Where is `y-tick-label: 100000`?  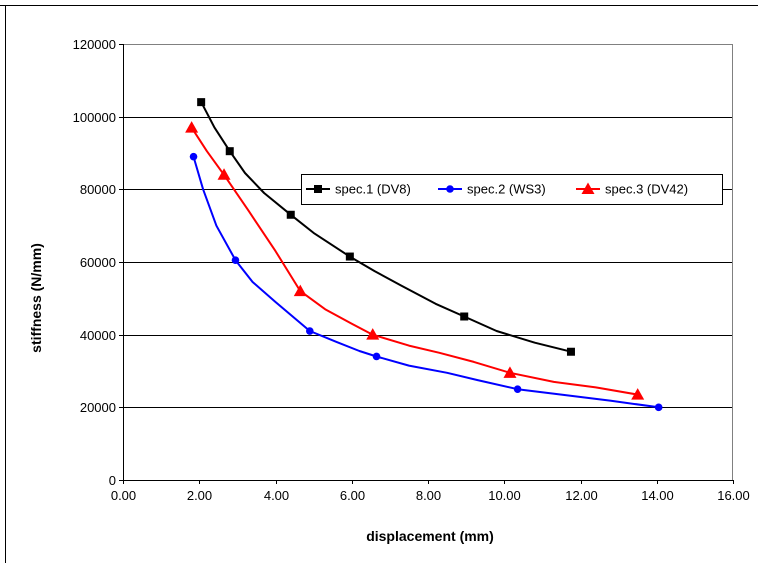
y-tick-label: 100000 is located at coordinates (94, 117).